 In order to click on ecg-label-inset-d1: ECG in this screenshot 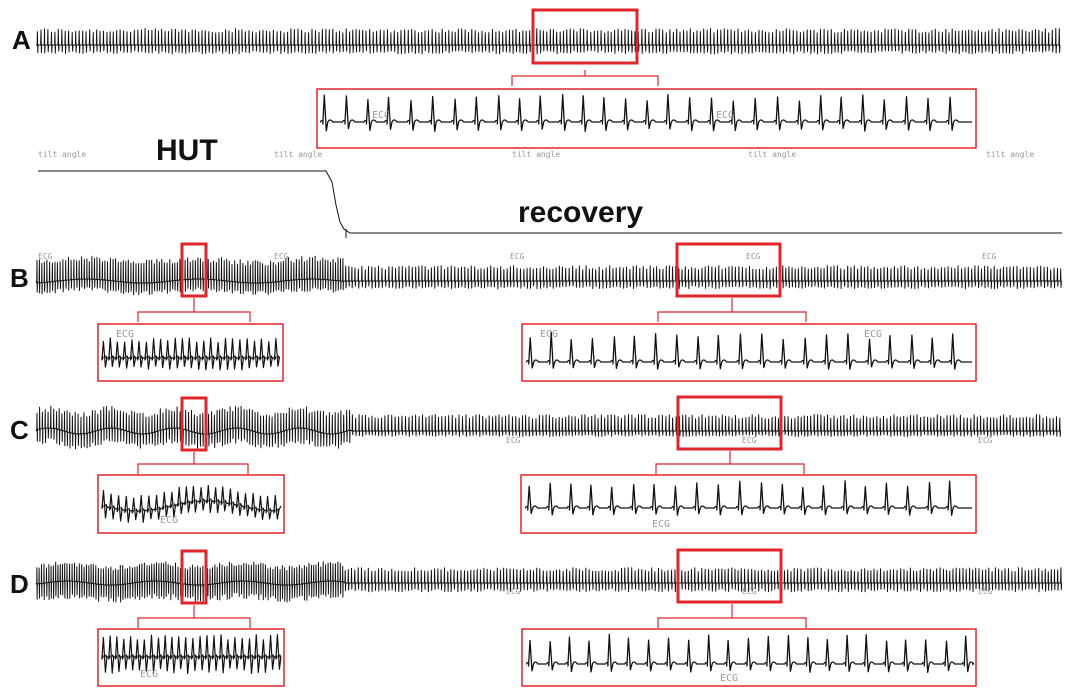, I will do `click(149, 674)`.